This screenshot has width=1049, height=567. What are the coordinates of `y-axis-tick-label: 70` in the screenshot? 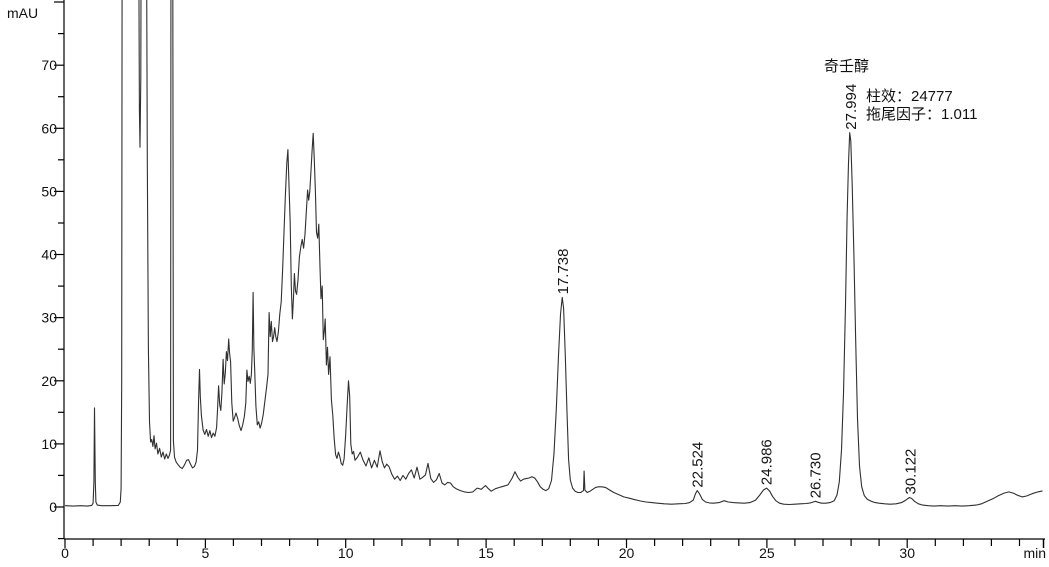 It's located at (49, 65).